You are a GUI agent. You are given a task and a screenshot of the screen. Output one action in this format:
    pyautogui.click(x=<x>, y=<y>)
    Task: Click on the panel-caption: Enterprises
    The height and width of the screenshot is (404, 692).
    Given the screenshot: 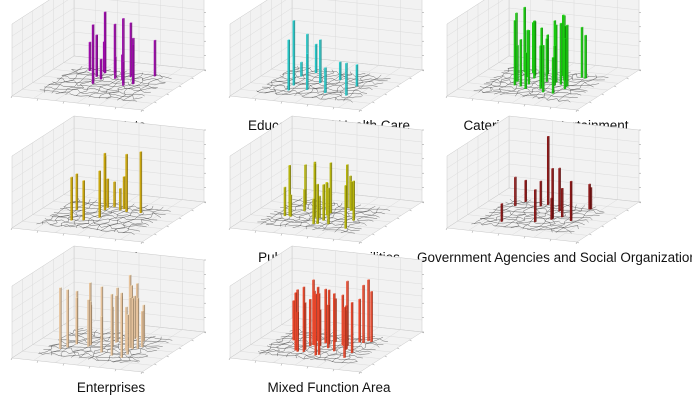 What is the action you would take?
    pyautogui.click(x=111, y=387)
    